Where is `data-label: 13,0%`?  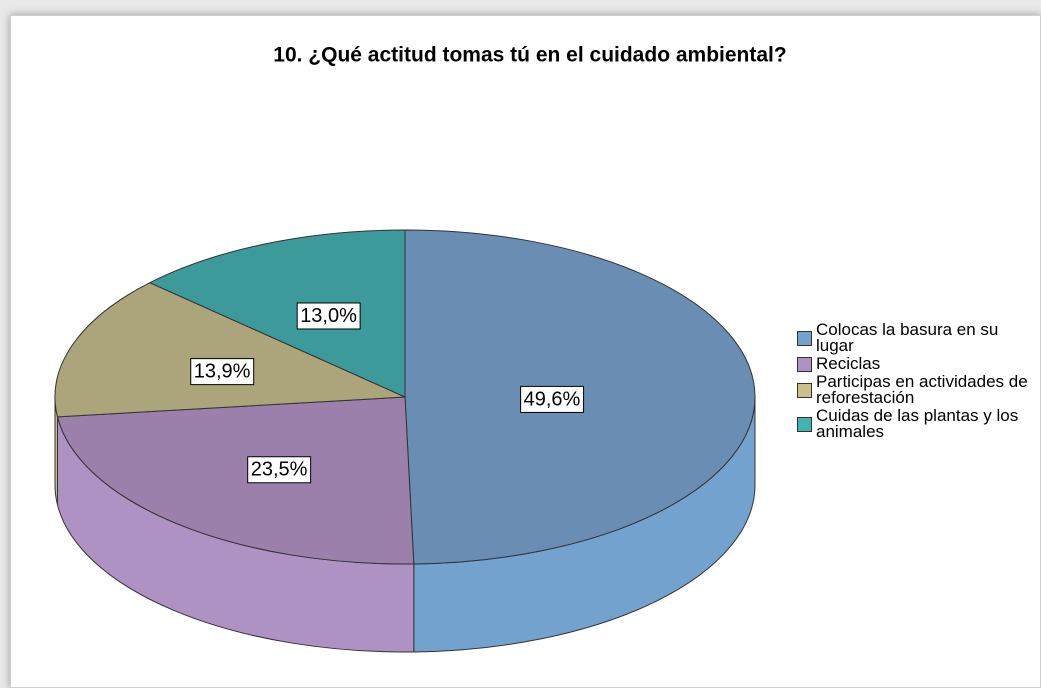 data-label: 13,0% is located at coordinates (328, 316).